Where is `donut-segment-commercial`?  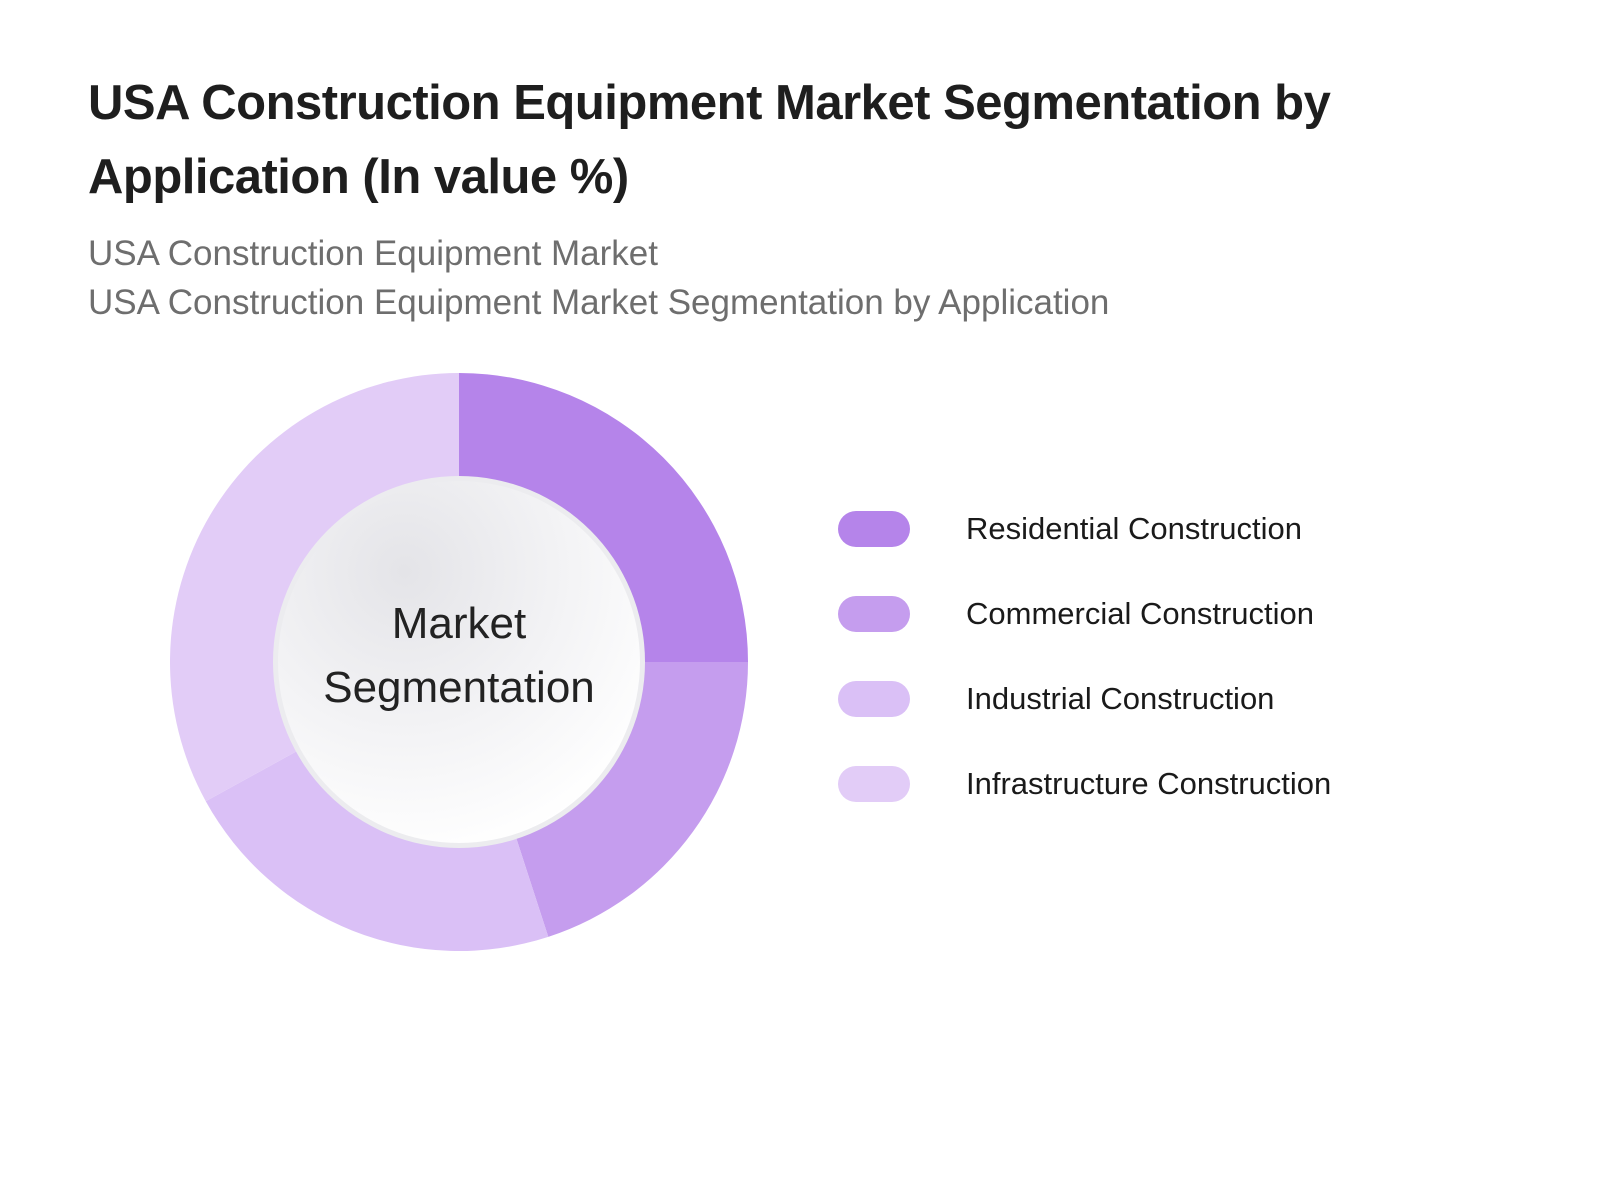
donut-segment-commercial is located at coordinates (626, 799).